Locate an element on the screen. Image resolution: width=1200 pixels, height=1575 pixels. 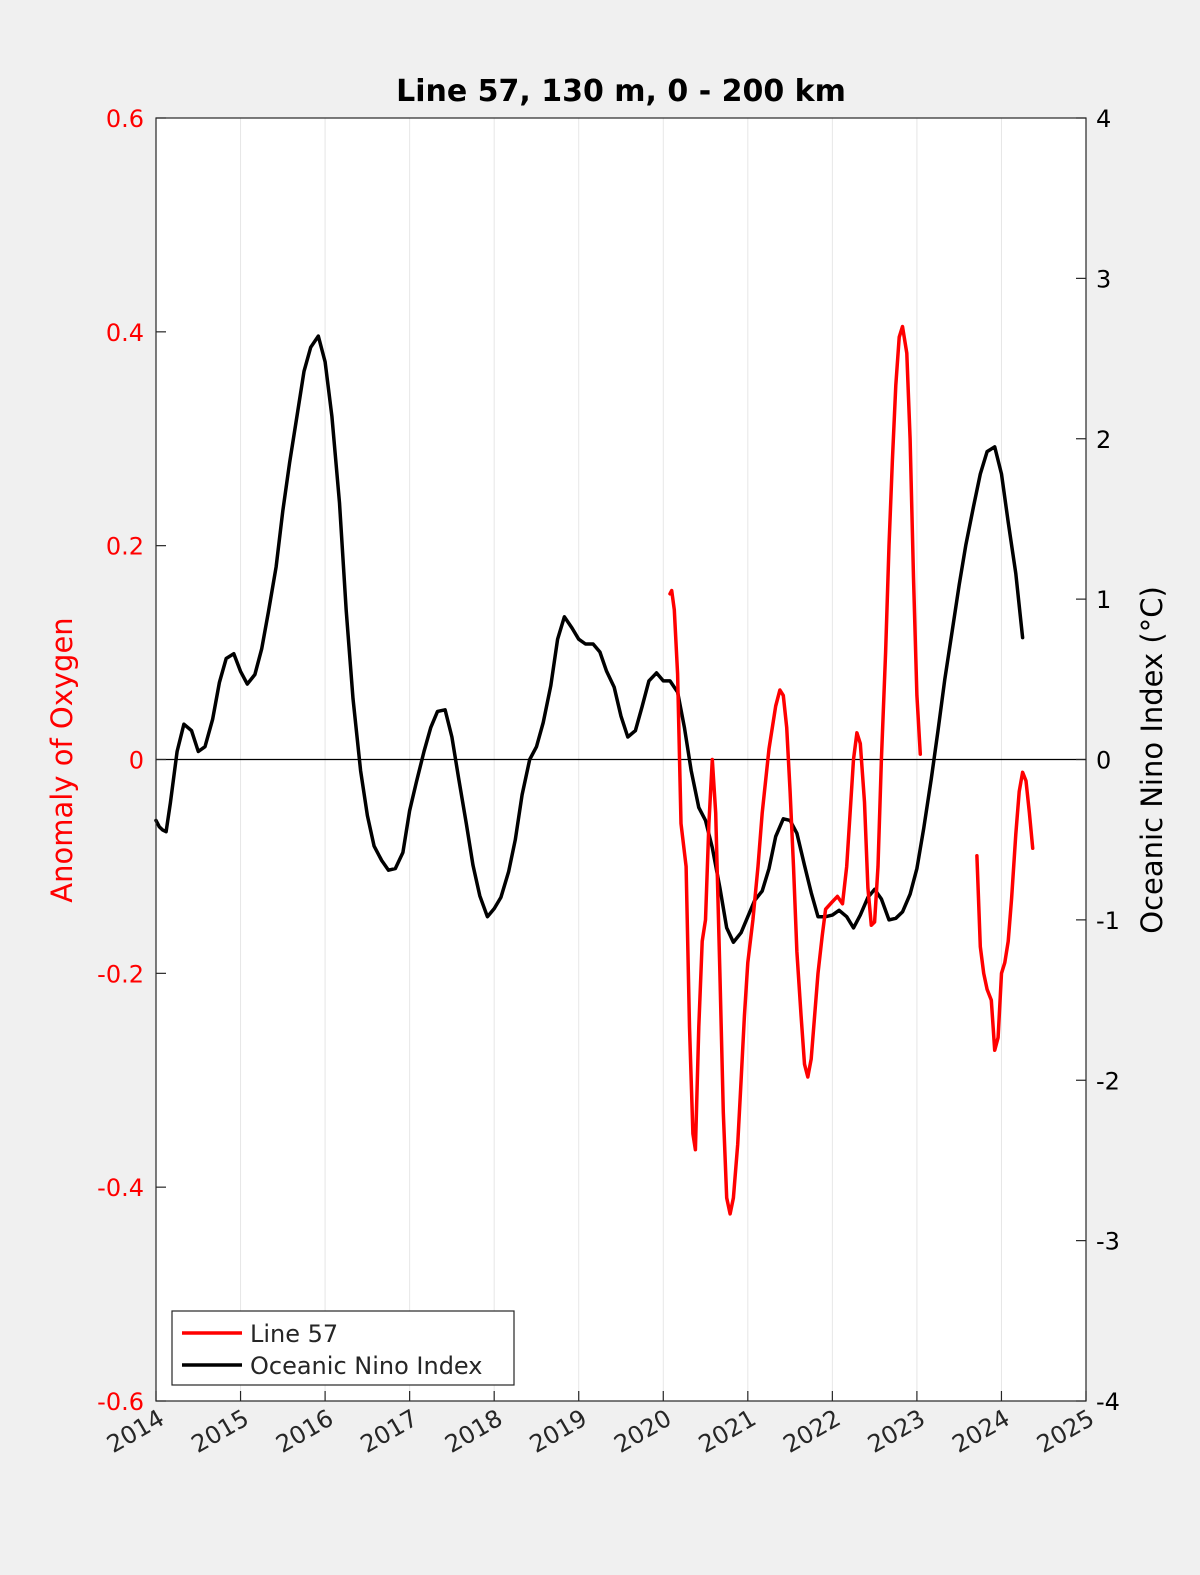
y-left-tick-label: -0.2 is located at coordinates (120, 974).